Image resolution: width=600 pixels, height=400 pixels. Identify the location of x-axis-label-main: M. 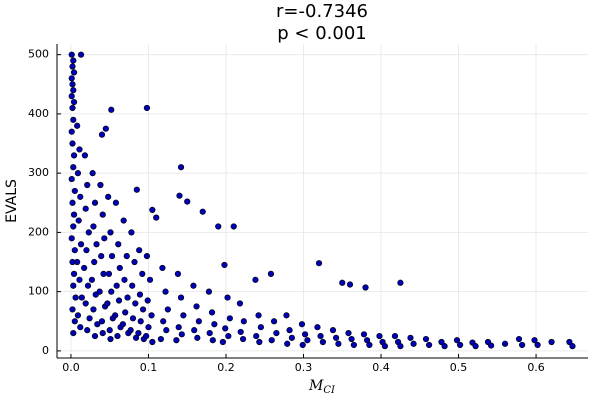
(316, 386).